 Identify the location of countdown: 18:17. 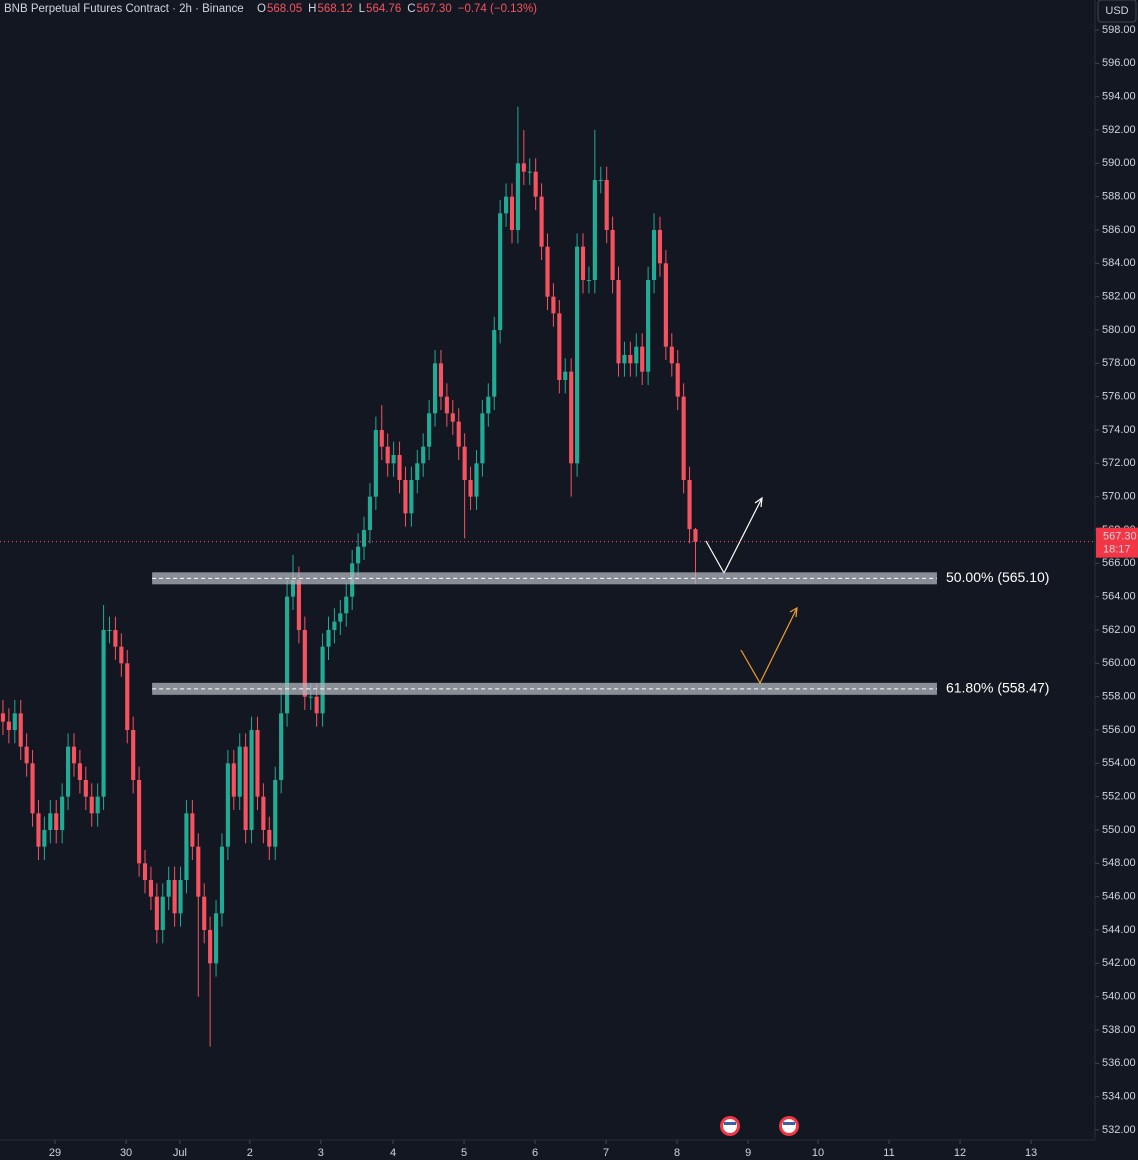
(1117, 550).